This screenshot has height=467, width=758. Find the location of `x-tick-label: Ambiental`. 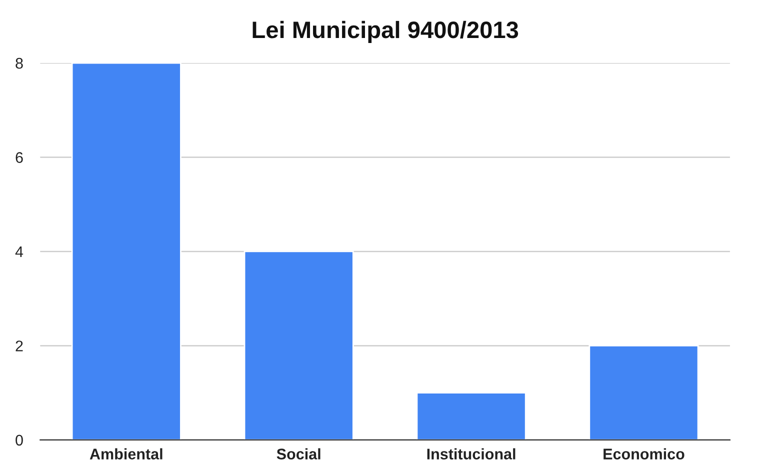

x-tick-label: Ambiental is located at coordinates (126, 454).